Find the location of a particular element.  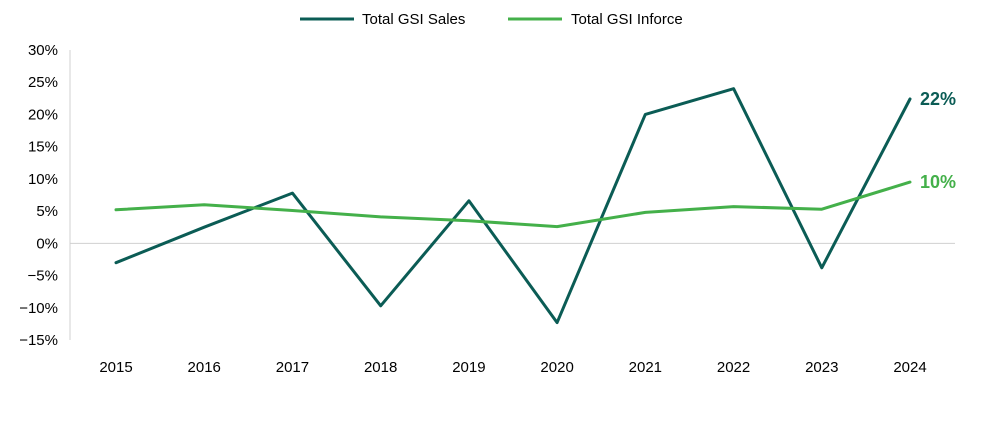

x-tick-label: 2020 is located at coordinates (556, 367).